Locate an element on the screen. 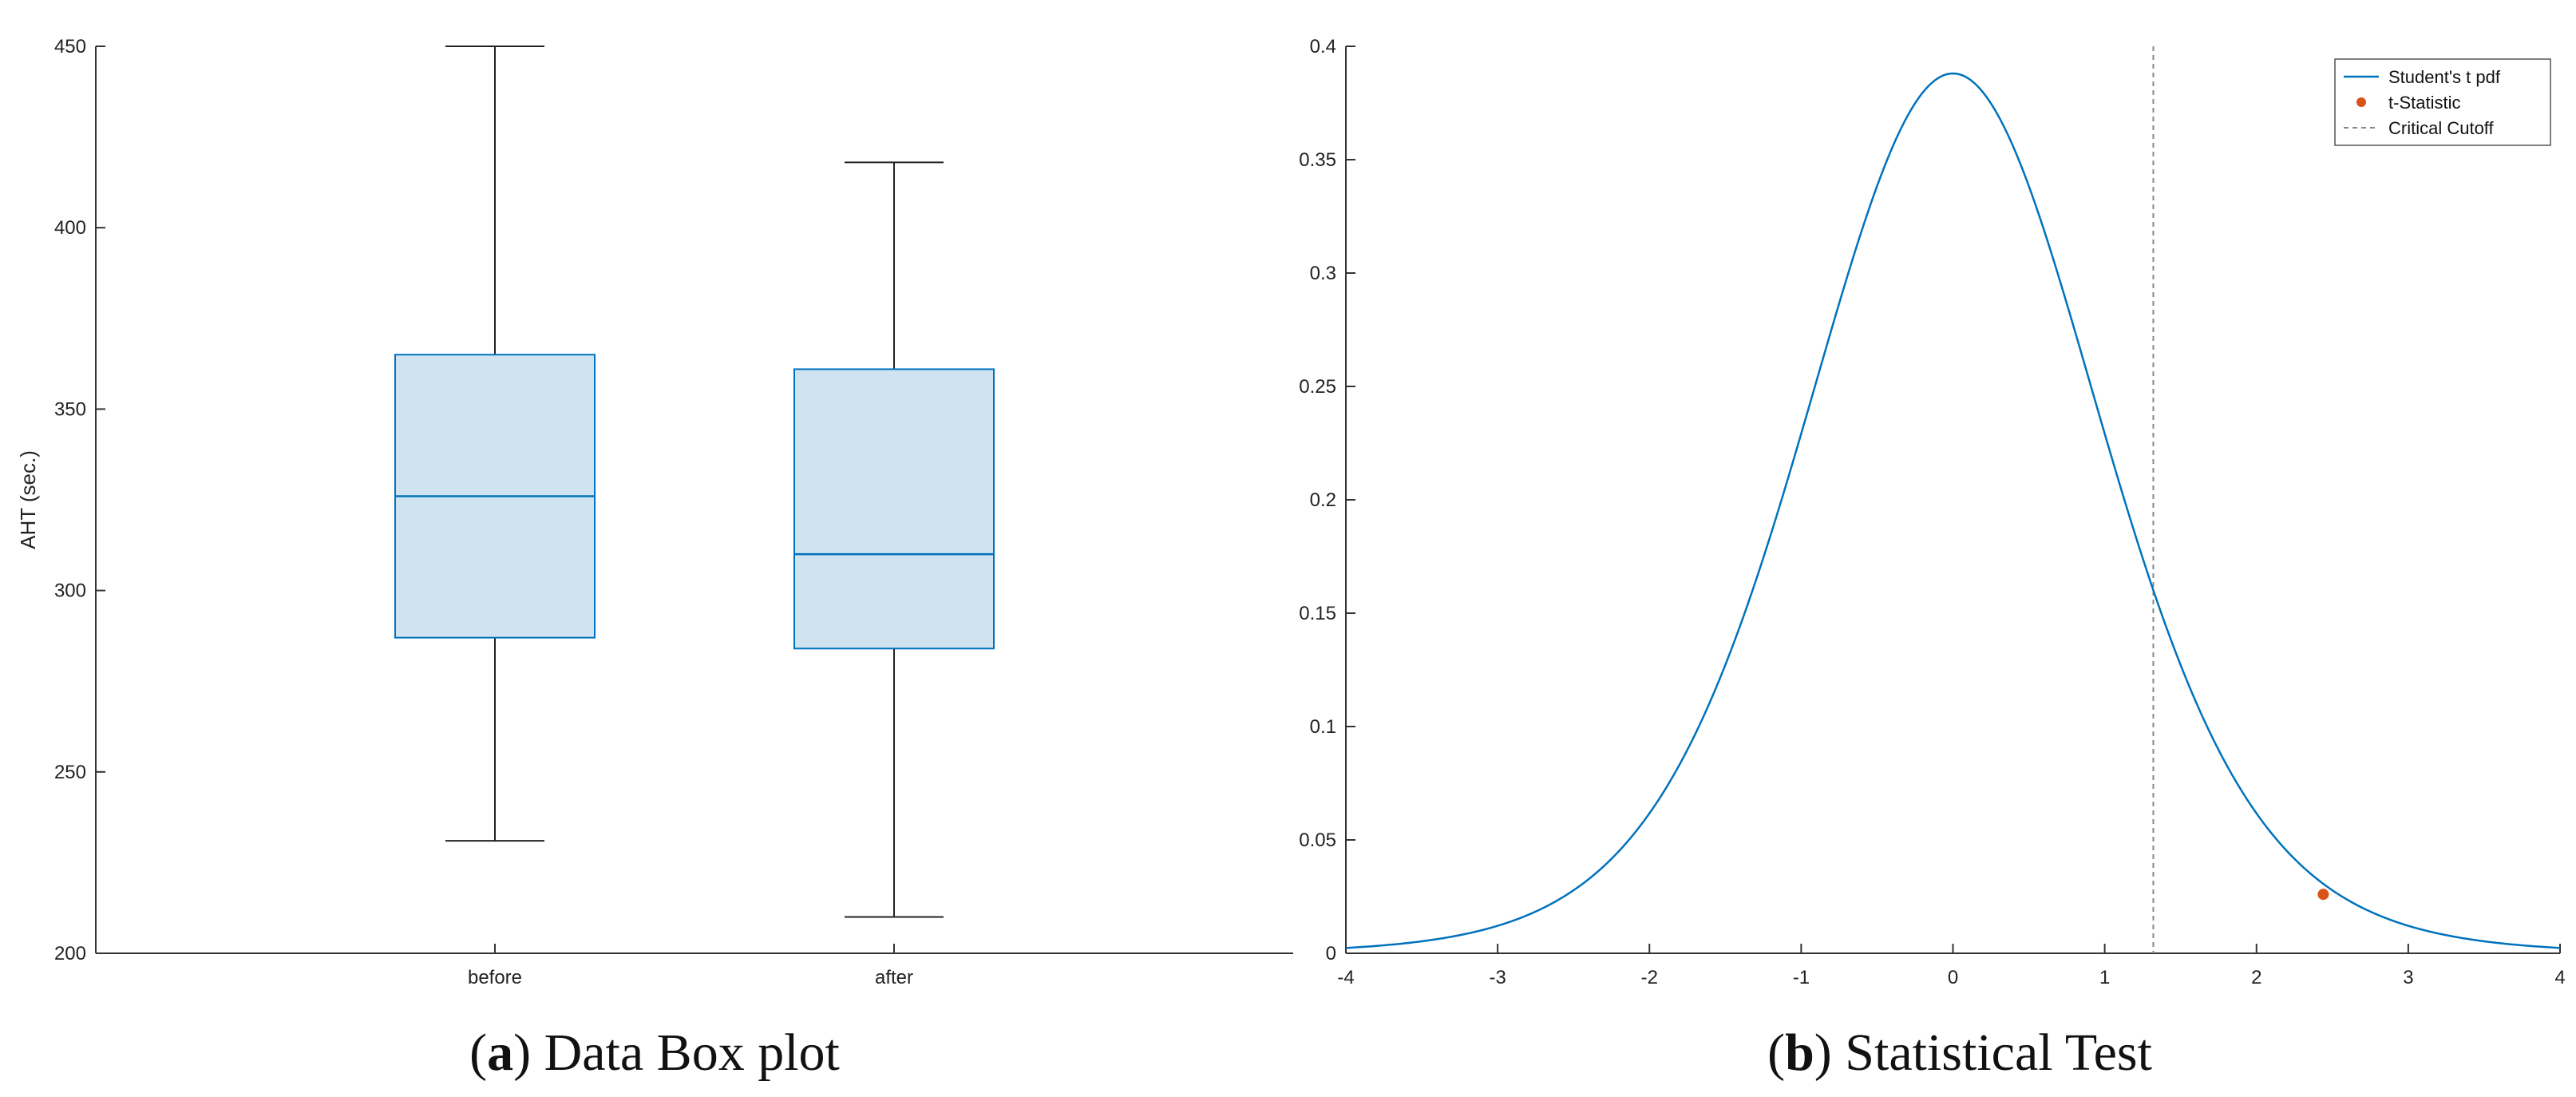 The image size is (2576, 1097). box-after is located at coordinates (894, 539).